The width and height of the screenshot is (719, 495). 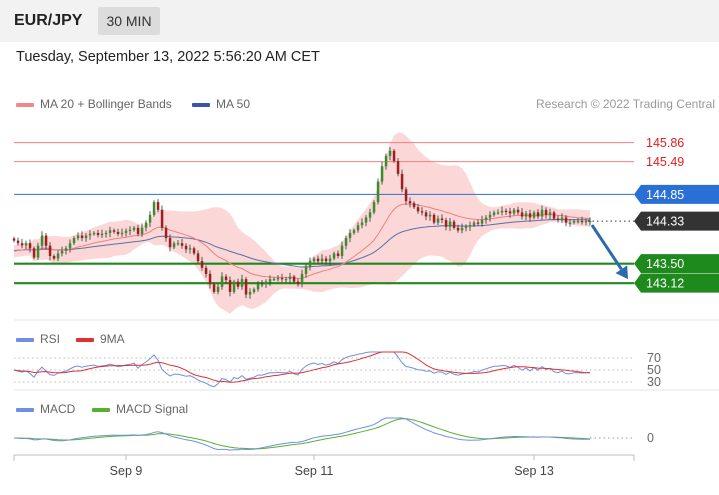 I want to click on pivot-label: 144.85, so click(x=665, y=195).